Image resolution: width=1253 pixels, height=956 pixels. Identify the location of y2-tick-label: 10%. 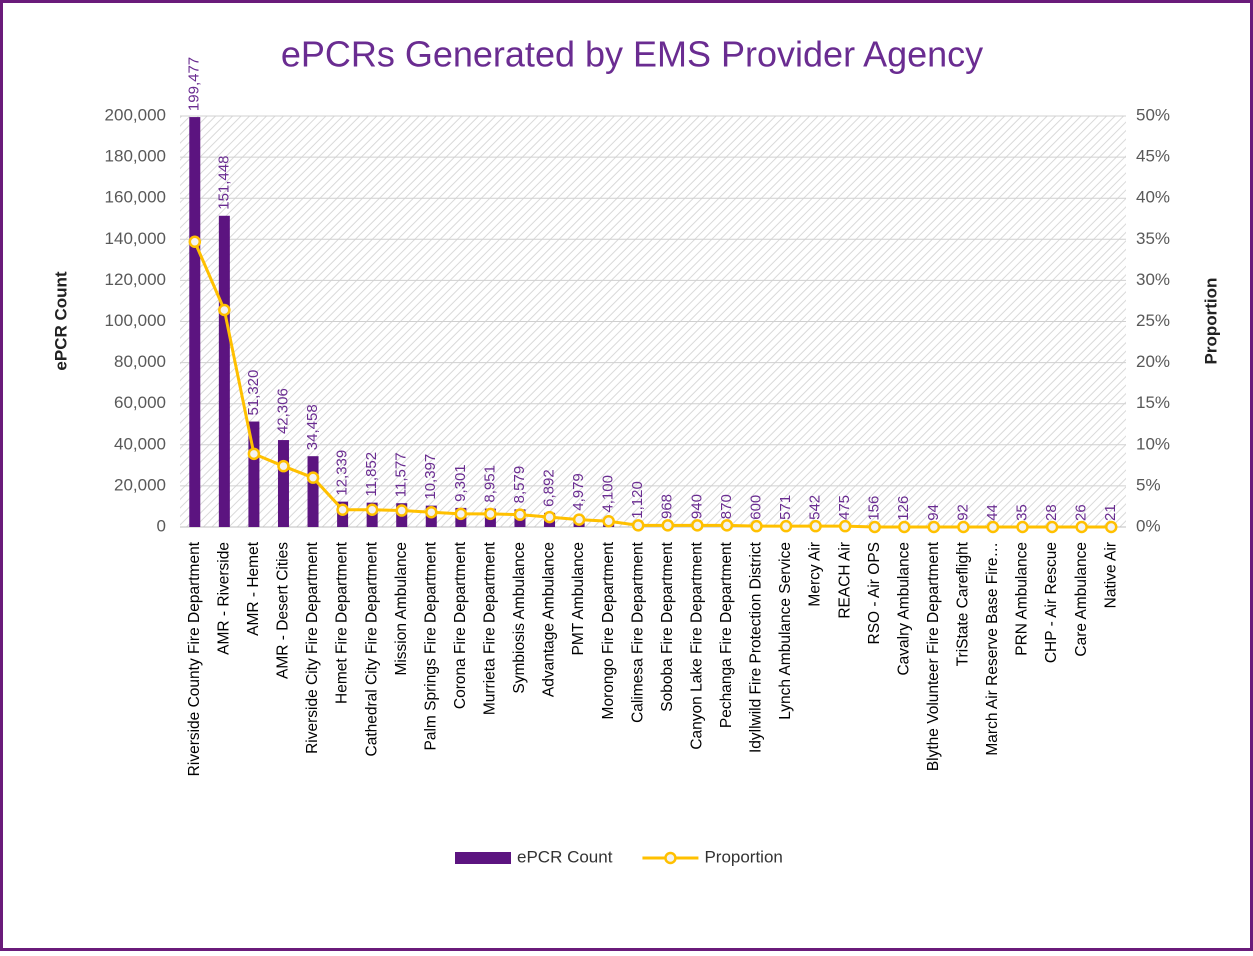
(1153, 443).